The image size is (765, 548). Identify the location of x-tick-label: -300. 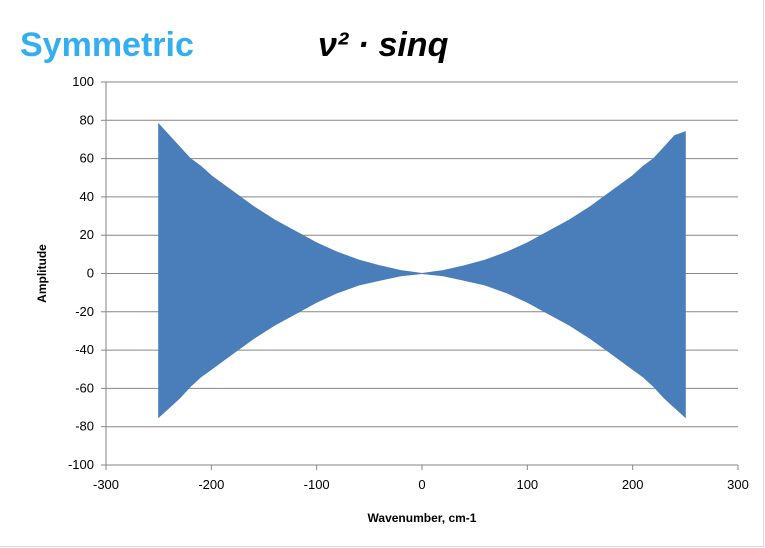
(106, 484).